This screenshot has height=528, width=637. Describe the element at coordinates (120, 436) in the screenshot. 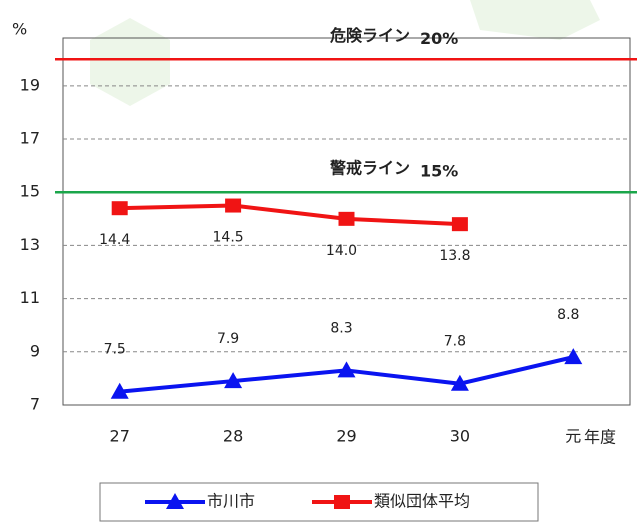

I see `x-tick-label: 27` at that location.